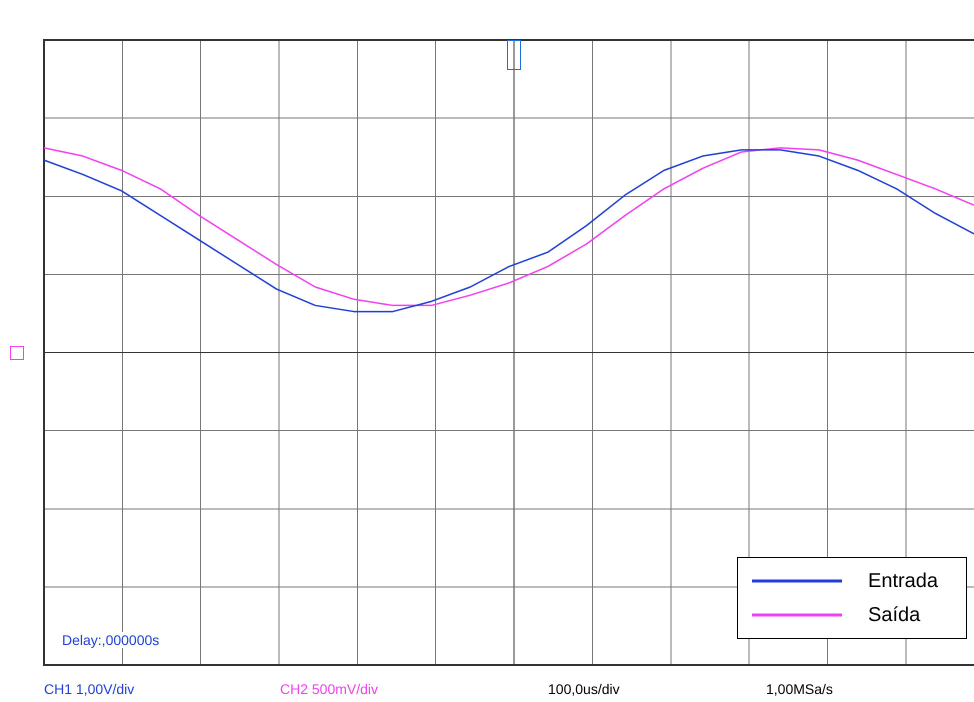 This screenshot has width=974, height=702. Describe the element at coordinates (584, 689) in the screenshot. I see `text: 100,0us/div` at that location.